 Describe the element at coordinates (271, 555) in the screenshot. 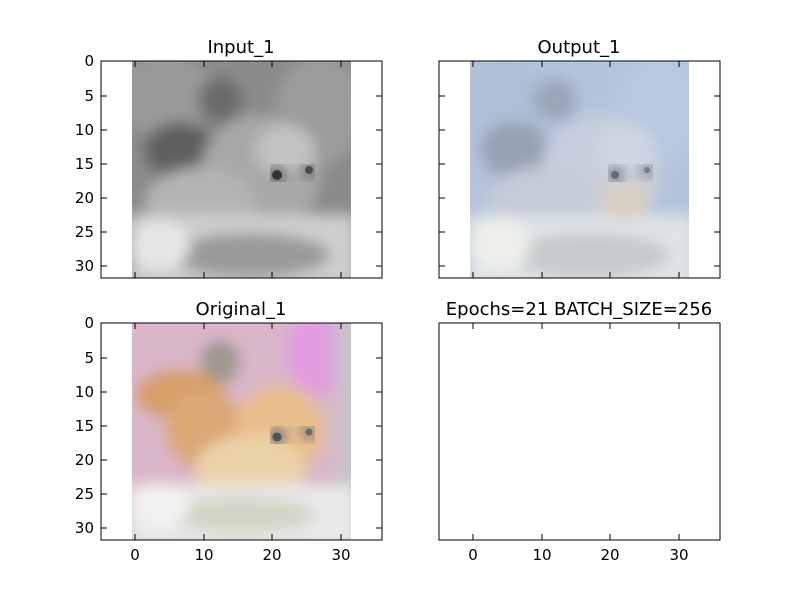

I see `panel-original-xtick-20: 20` at that location.